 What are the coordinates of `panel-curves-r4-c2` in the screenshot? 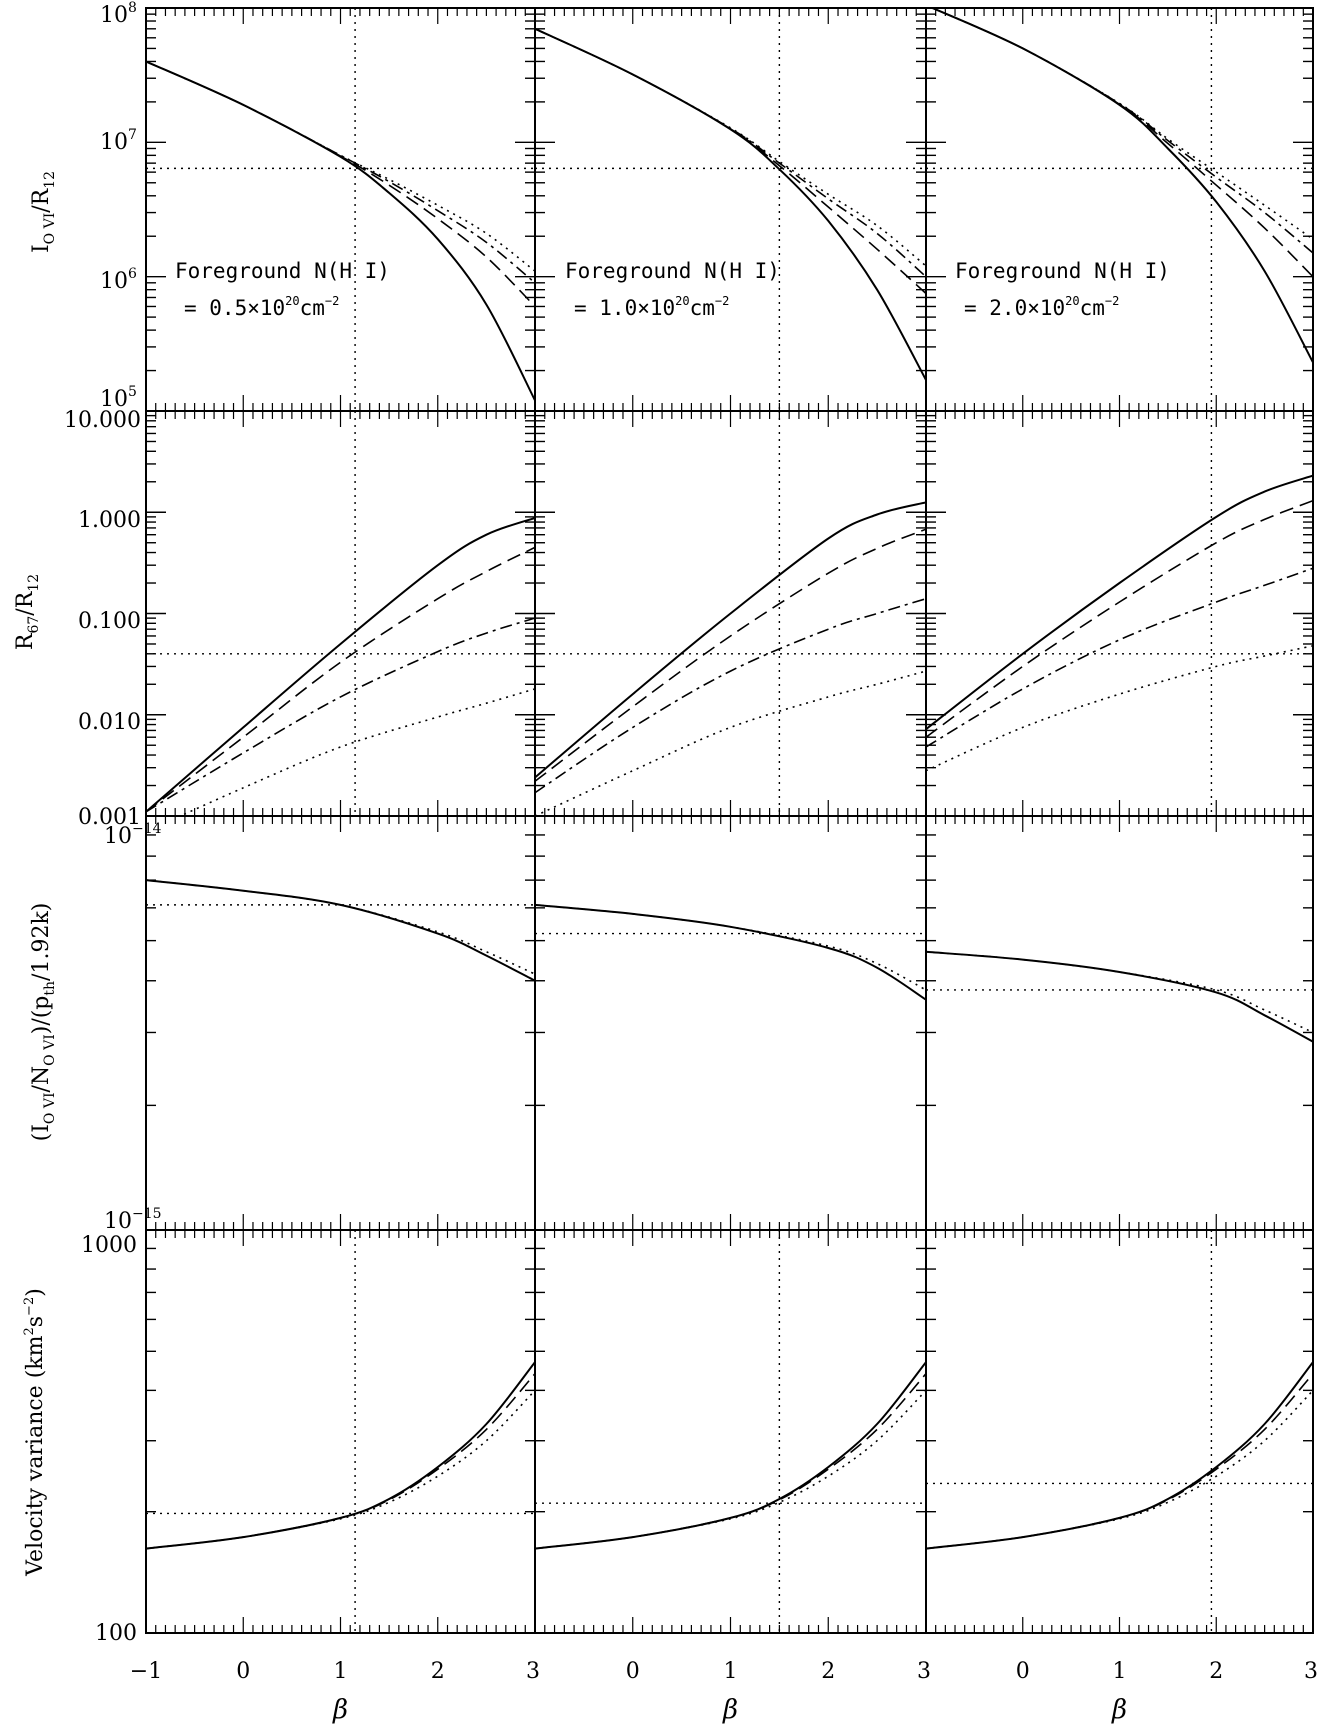 It's located at (730, 1455).